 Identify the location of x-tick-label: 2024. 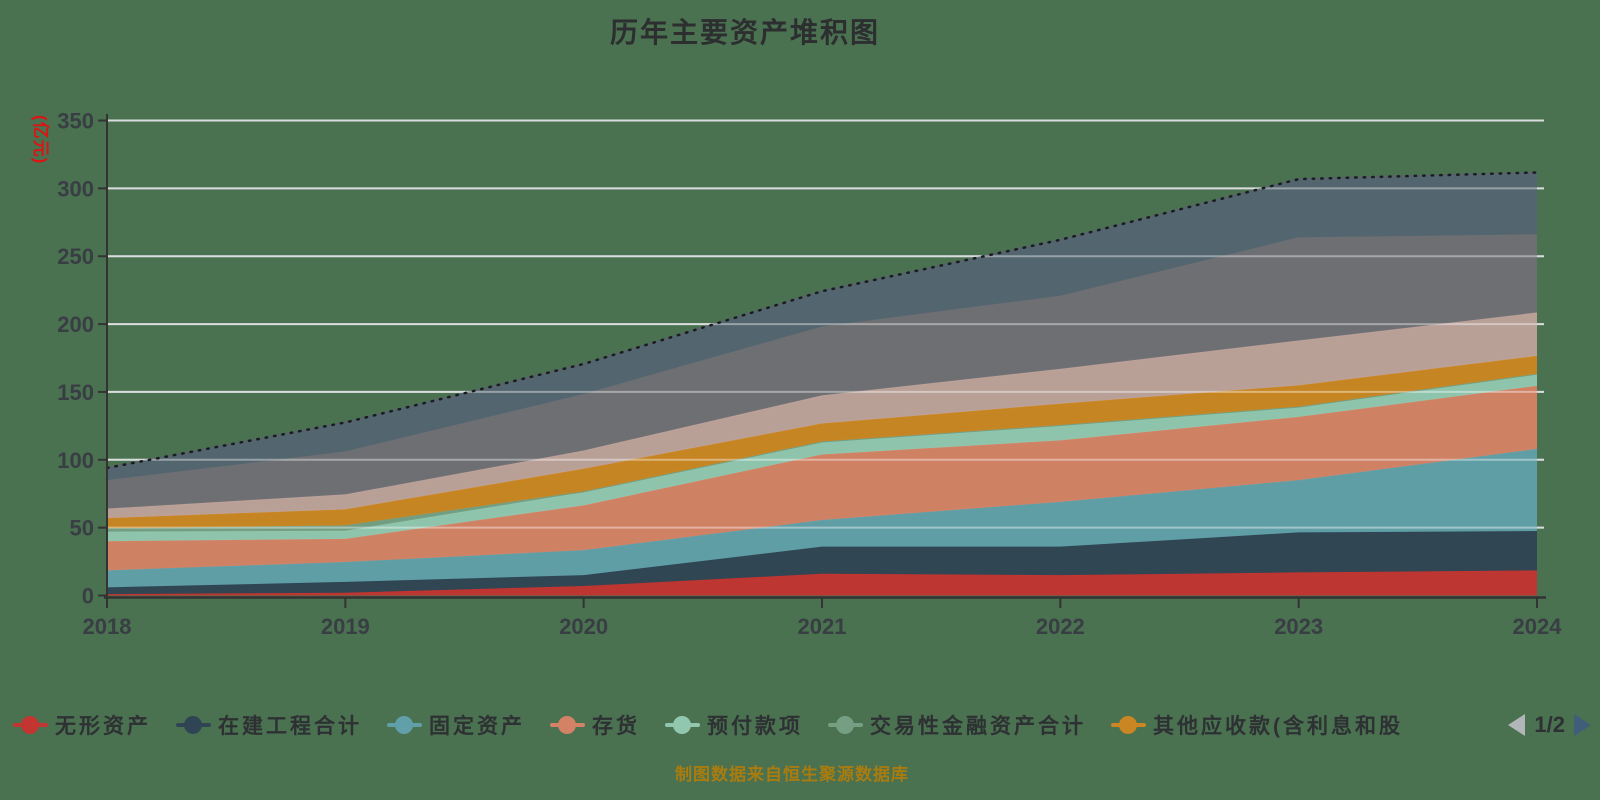
(1538, 626).